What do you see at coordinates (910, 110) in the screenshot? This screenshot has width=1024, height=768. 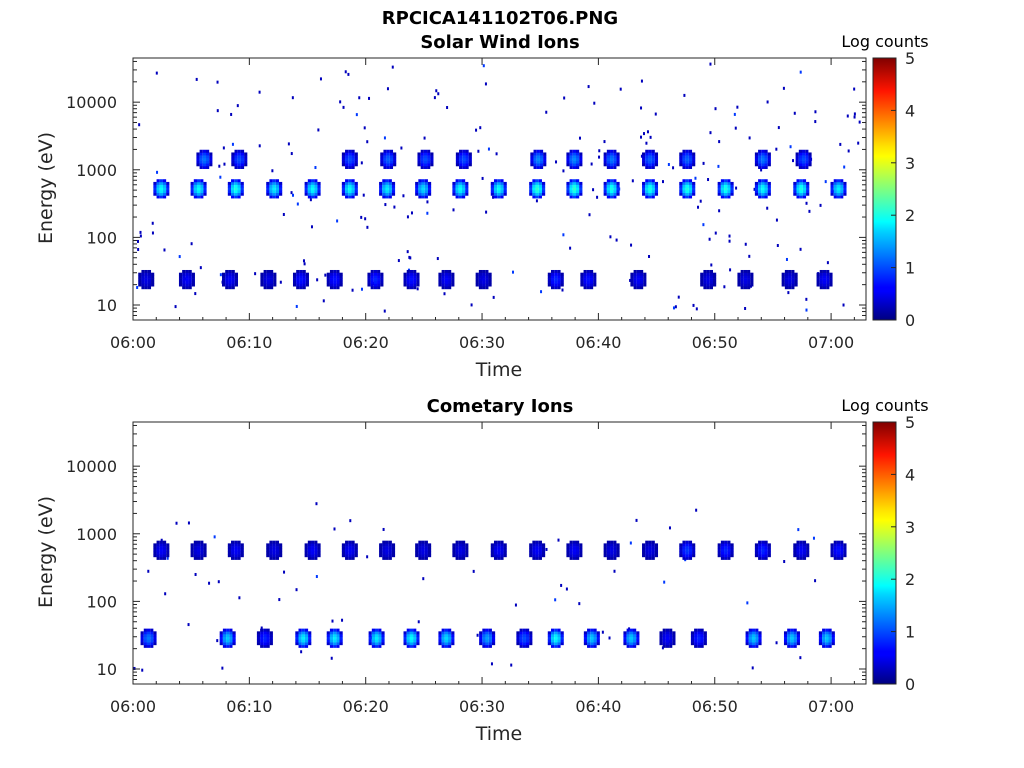 I see `colorbar-tick-label: 4` at bounding box center [910, 110].